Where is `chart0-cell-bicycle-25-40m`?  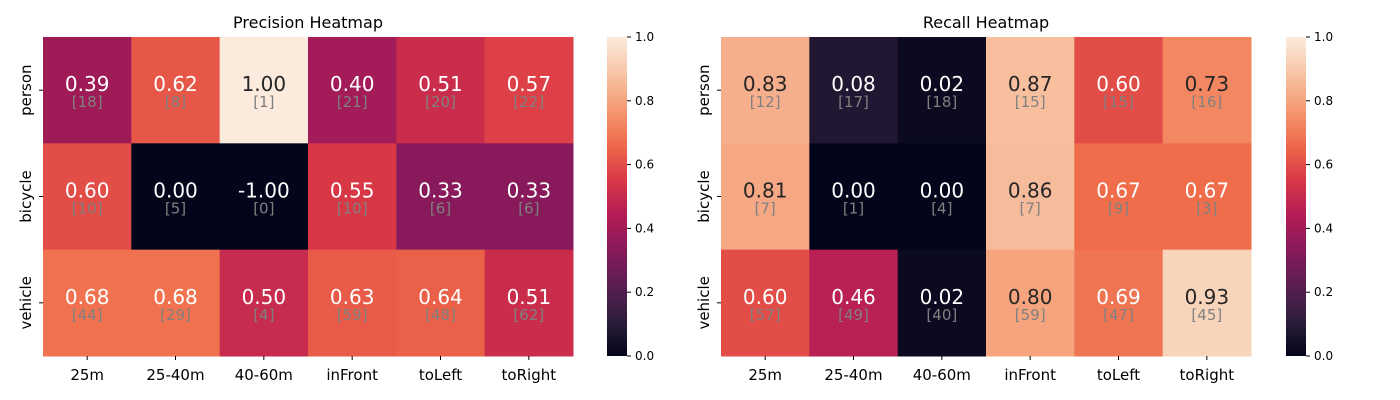
chart0-cell-bicycle-25-40m is located at coordinates (176, 197).